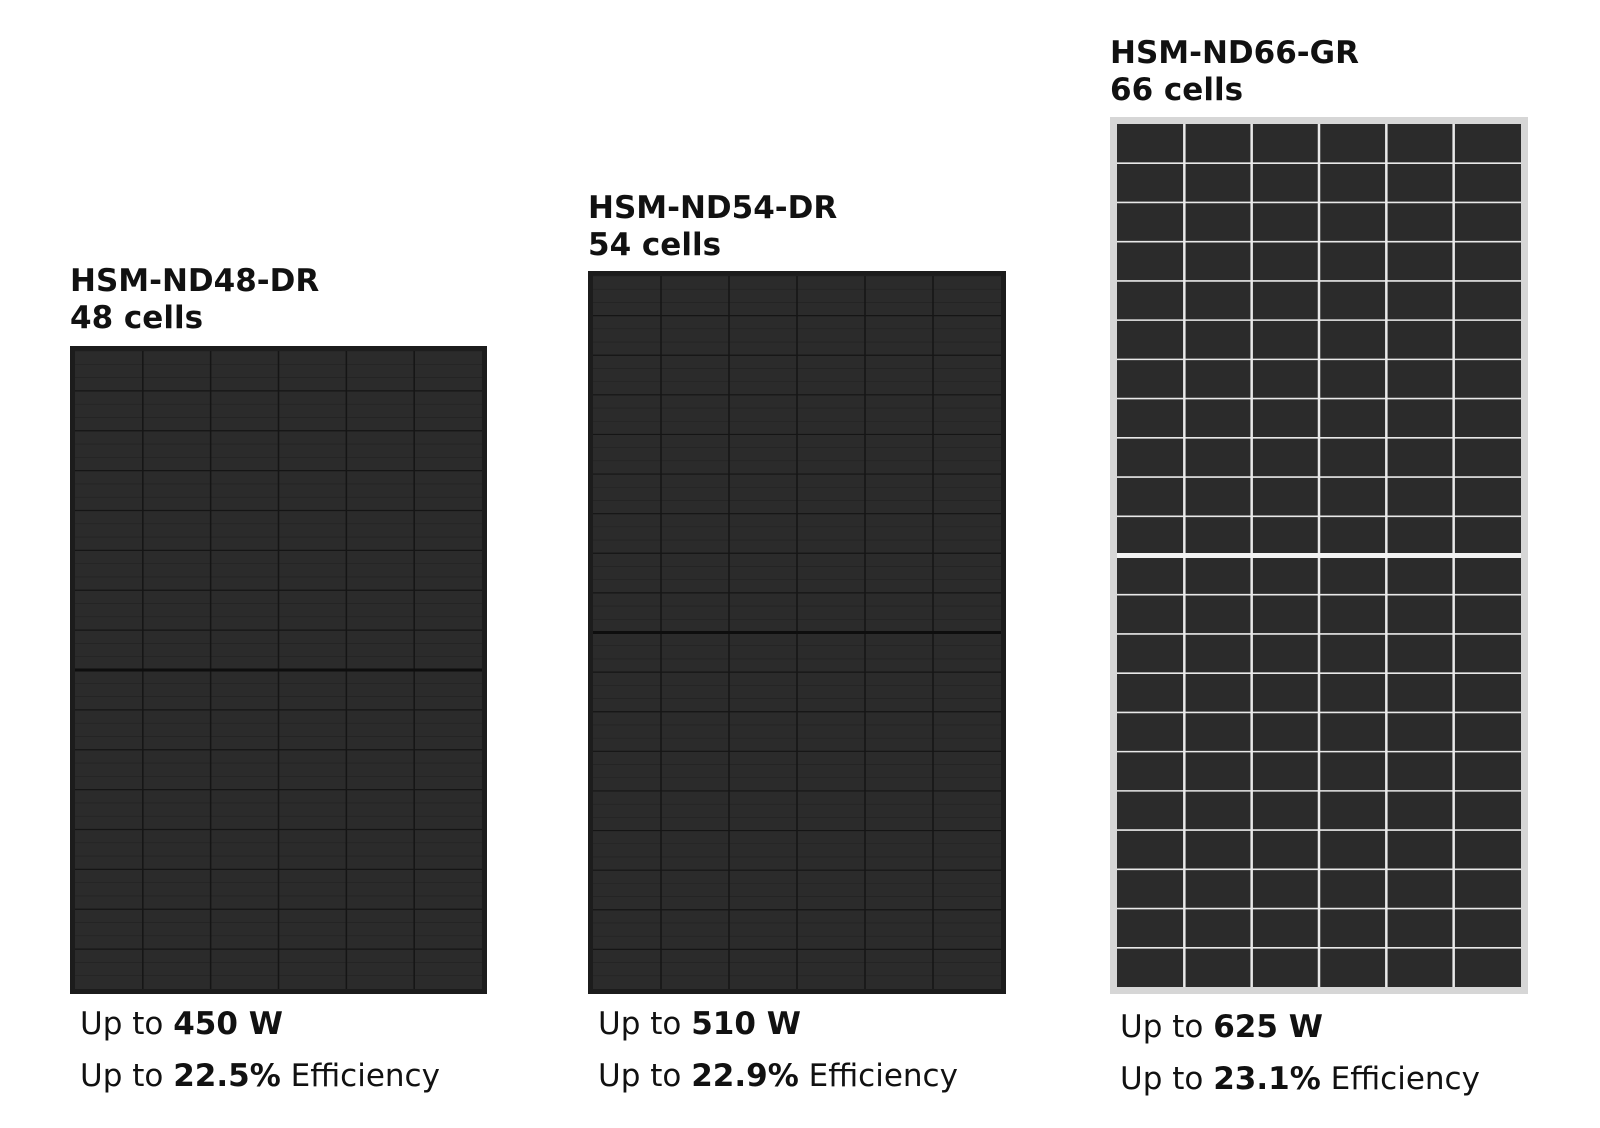 The height and width of the screenshot is (1128, 1600). I want to click on power-spec: Up to 450 W, so click(181, 1024).